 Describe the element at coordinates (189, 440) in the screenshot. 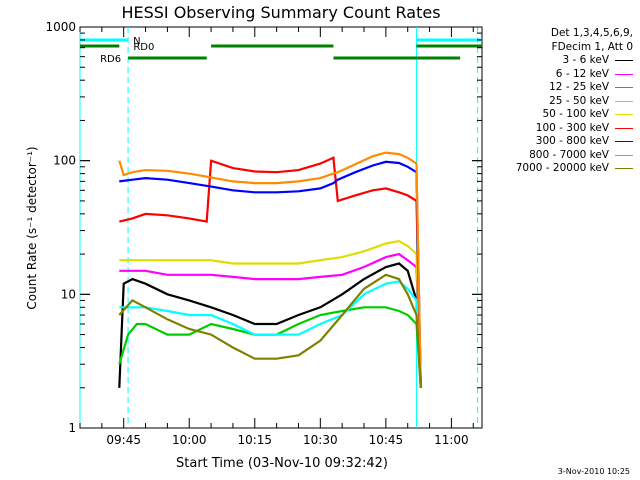

I see `x-tick-label-1000: 10:00` at that location.